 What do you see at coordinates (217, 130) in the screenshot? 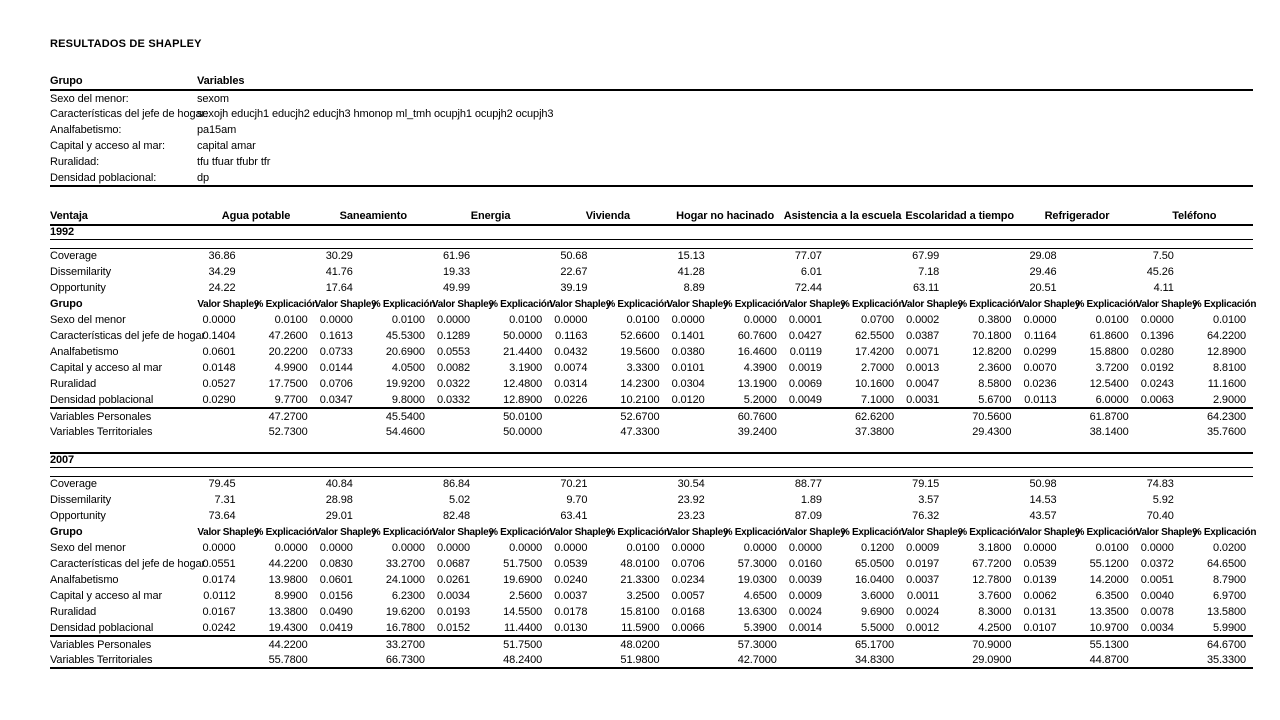
I see `group-variables: pa15am` at bounding box center [217, 130].